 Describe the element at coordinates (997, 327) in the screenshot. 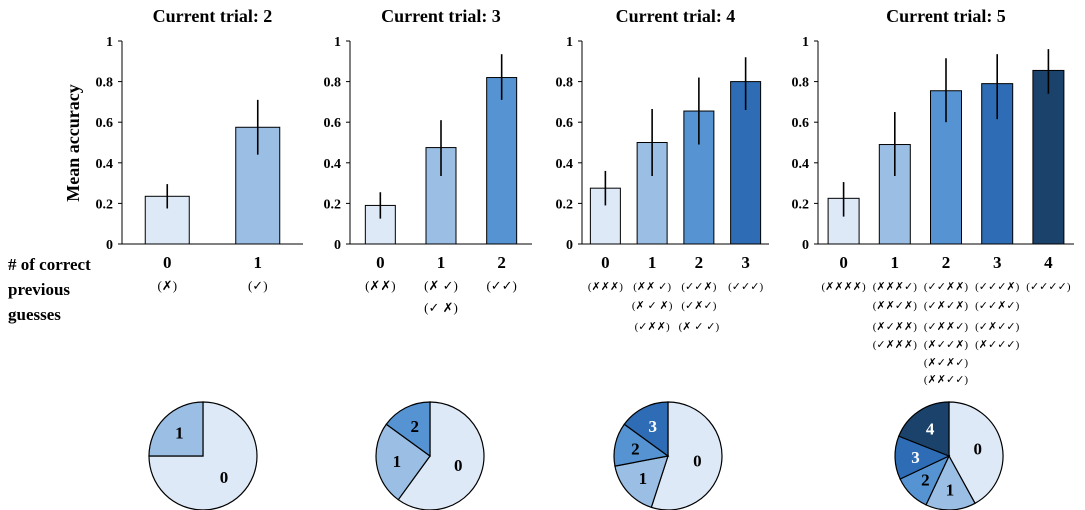

I see `guess-pattern: (✓✗✓✓)` at that location.